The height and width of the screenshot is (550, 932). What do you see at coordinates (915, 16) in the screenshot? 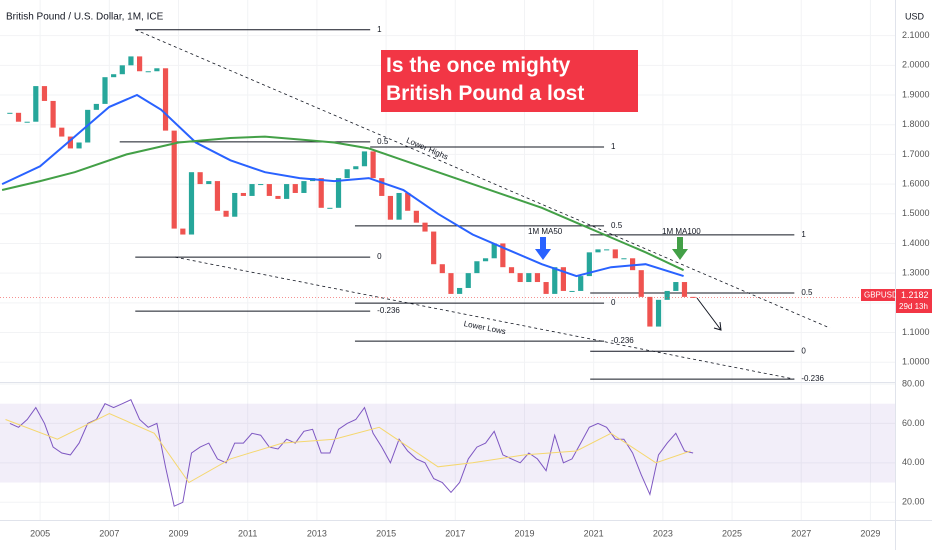
I see `currency: USD` at bounding box center [915, 16].